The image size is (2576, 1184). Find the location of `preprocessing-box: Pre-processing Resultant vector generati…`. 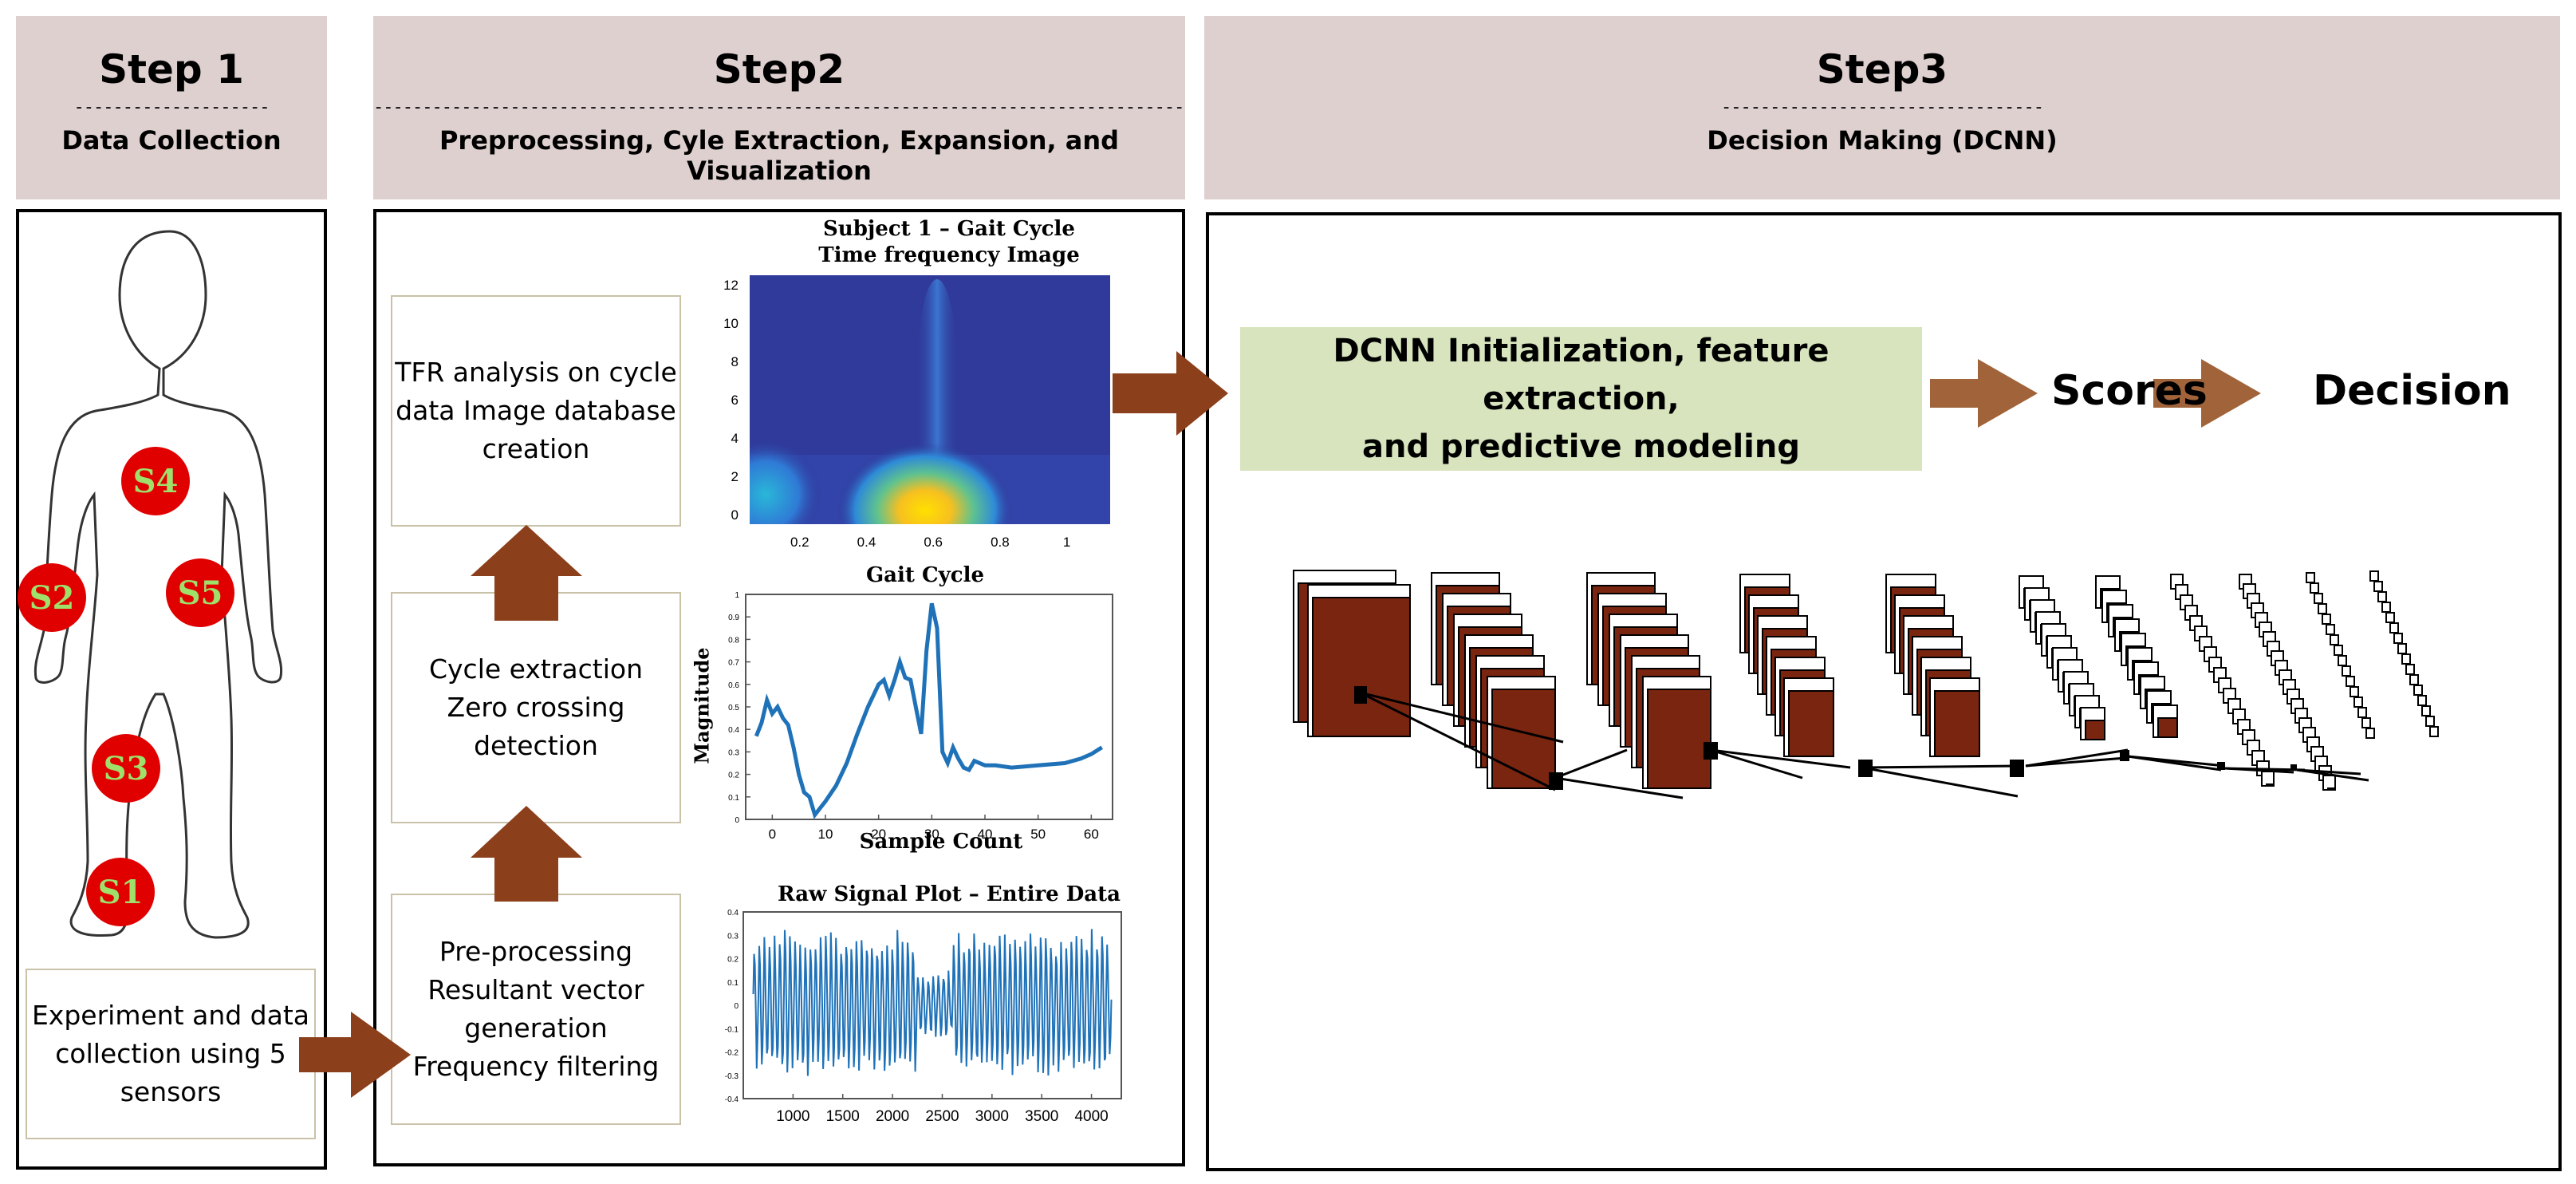

preprocessing-box: Pre-processing Resultant vector generati… is located at coordinates (536, 1009).